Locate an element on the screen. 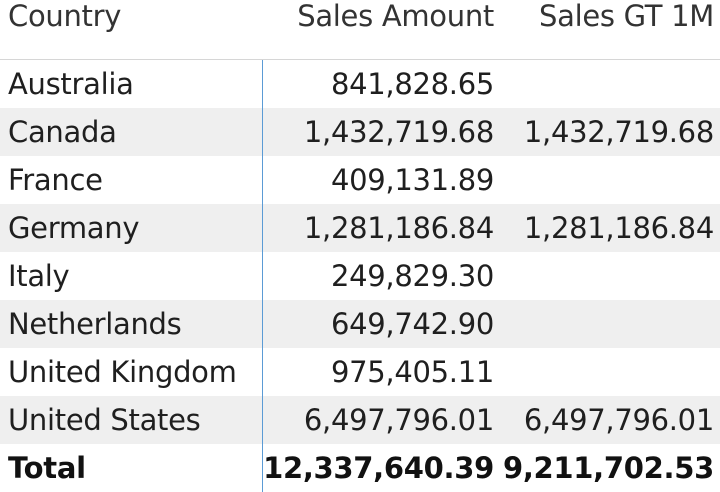 The width and height of the screenshot is (720, 492). table-row: Germany 1,281,186.84 1,281,186.84 is located at coordinates (360, 228).